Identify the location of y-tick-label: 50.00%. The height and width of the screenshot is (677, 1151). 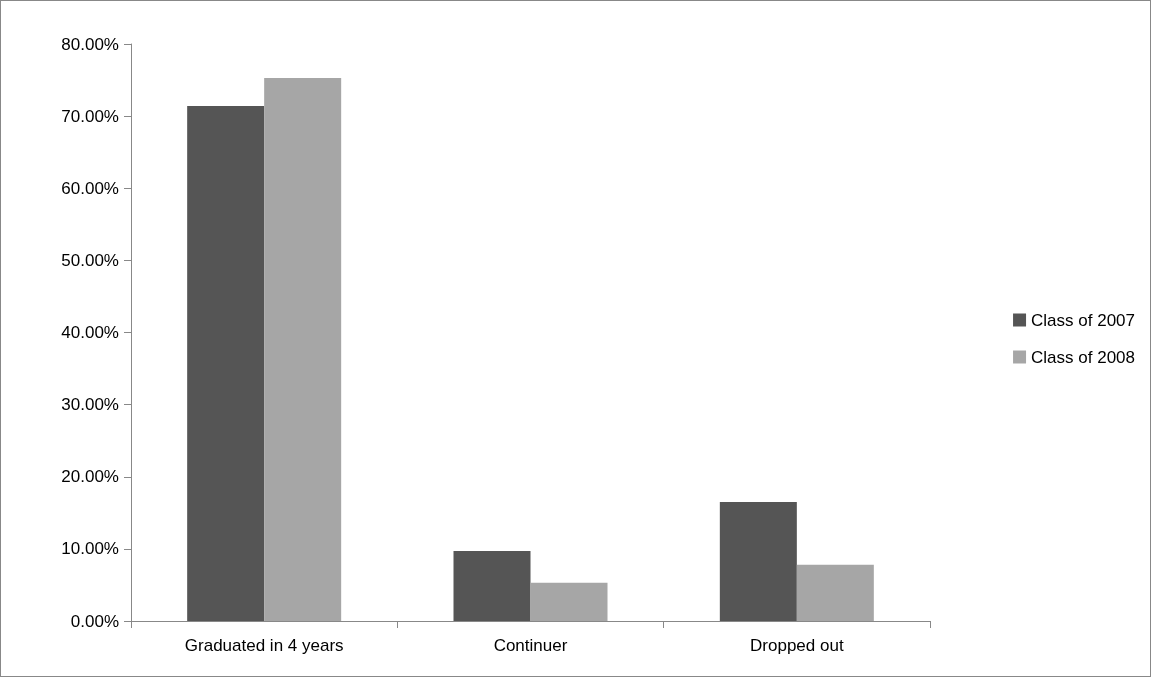
(90, 260).